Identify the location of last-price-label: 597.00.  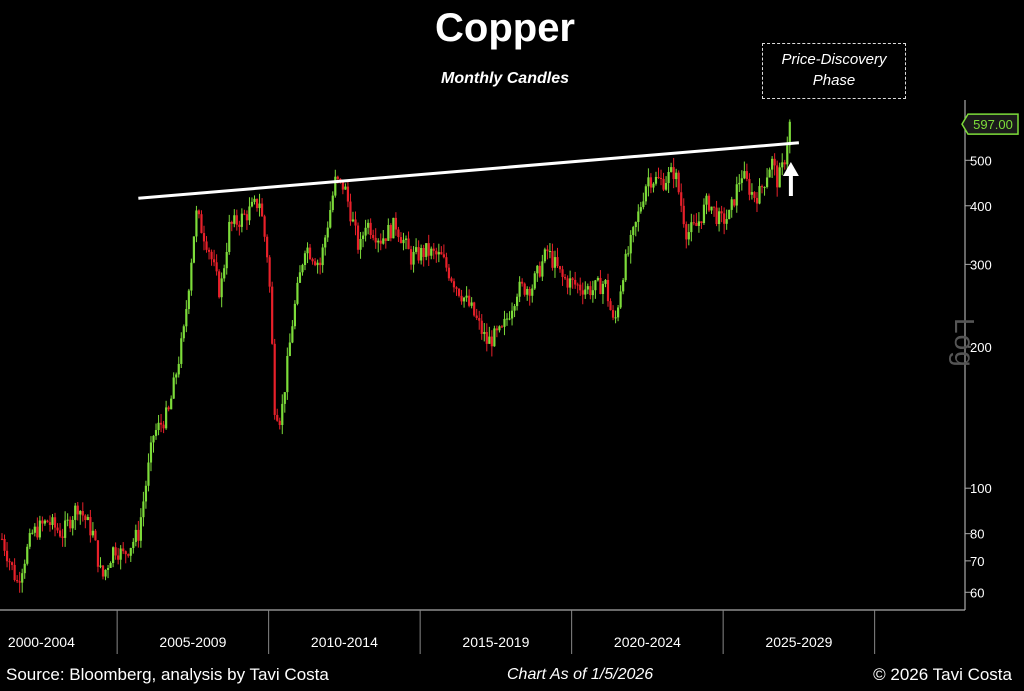
(993, 124).